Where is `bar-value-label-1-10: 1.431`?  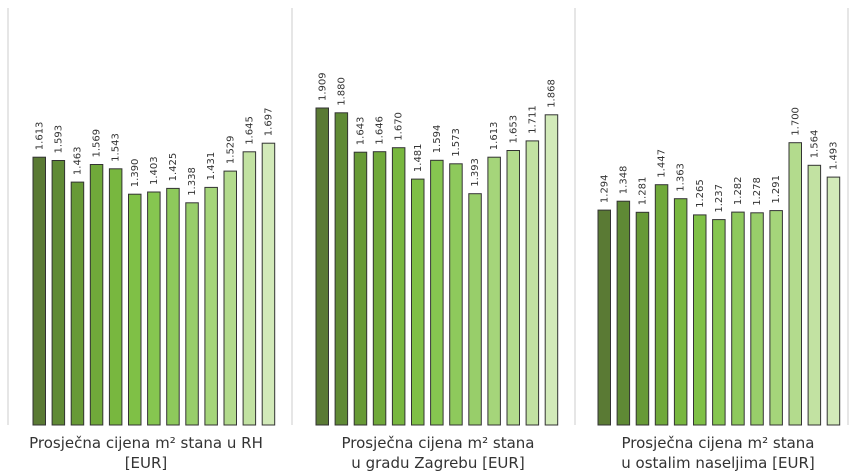
bar-value-label-1-10: 1.431 is located at coordinates (211, 166).